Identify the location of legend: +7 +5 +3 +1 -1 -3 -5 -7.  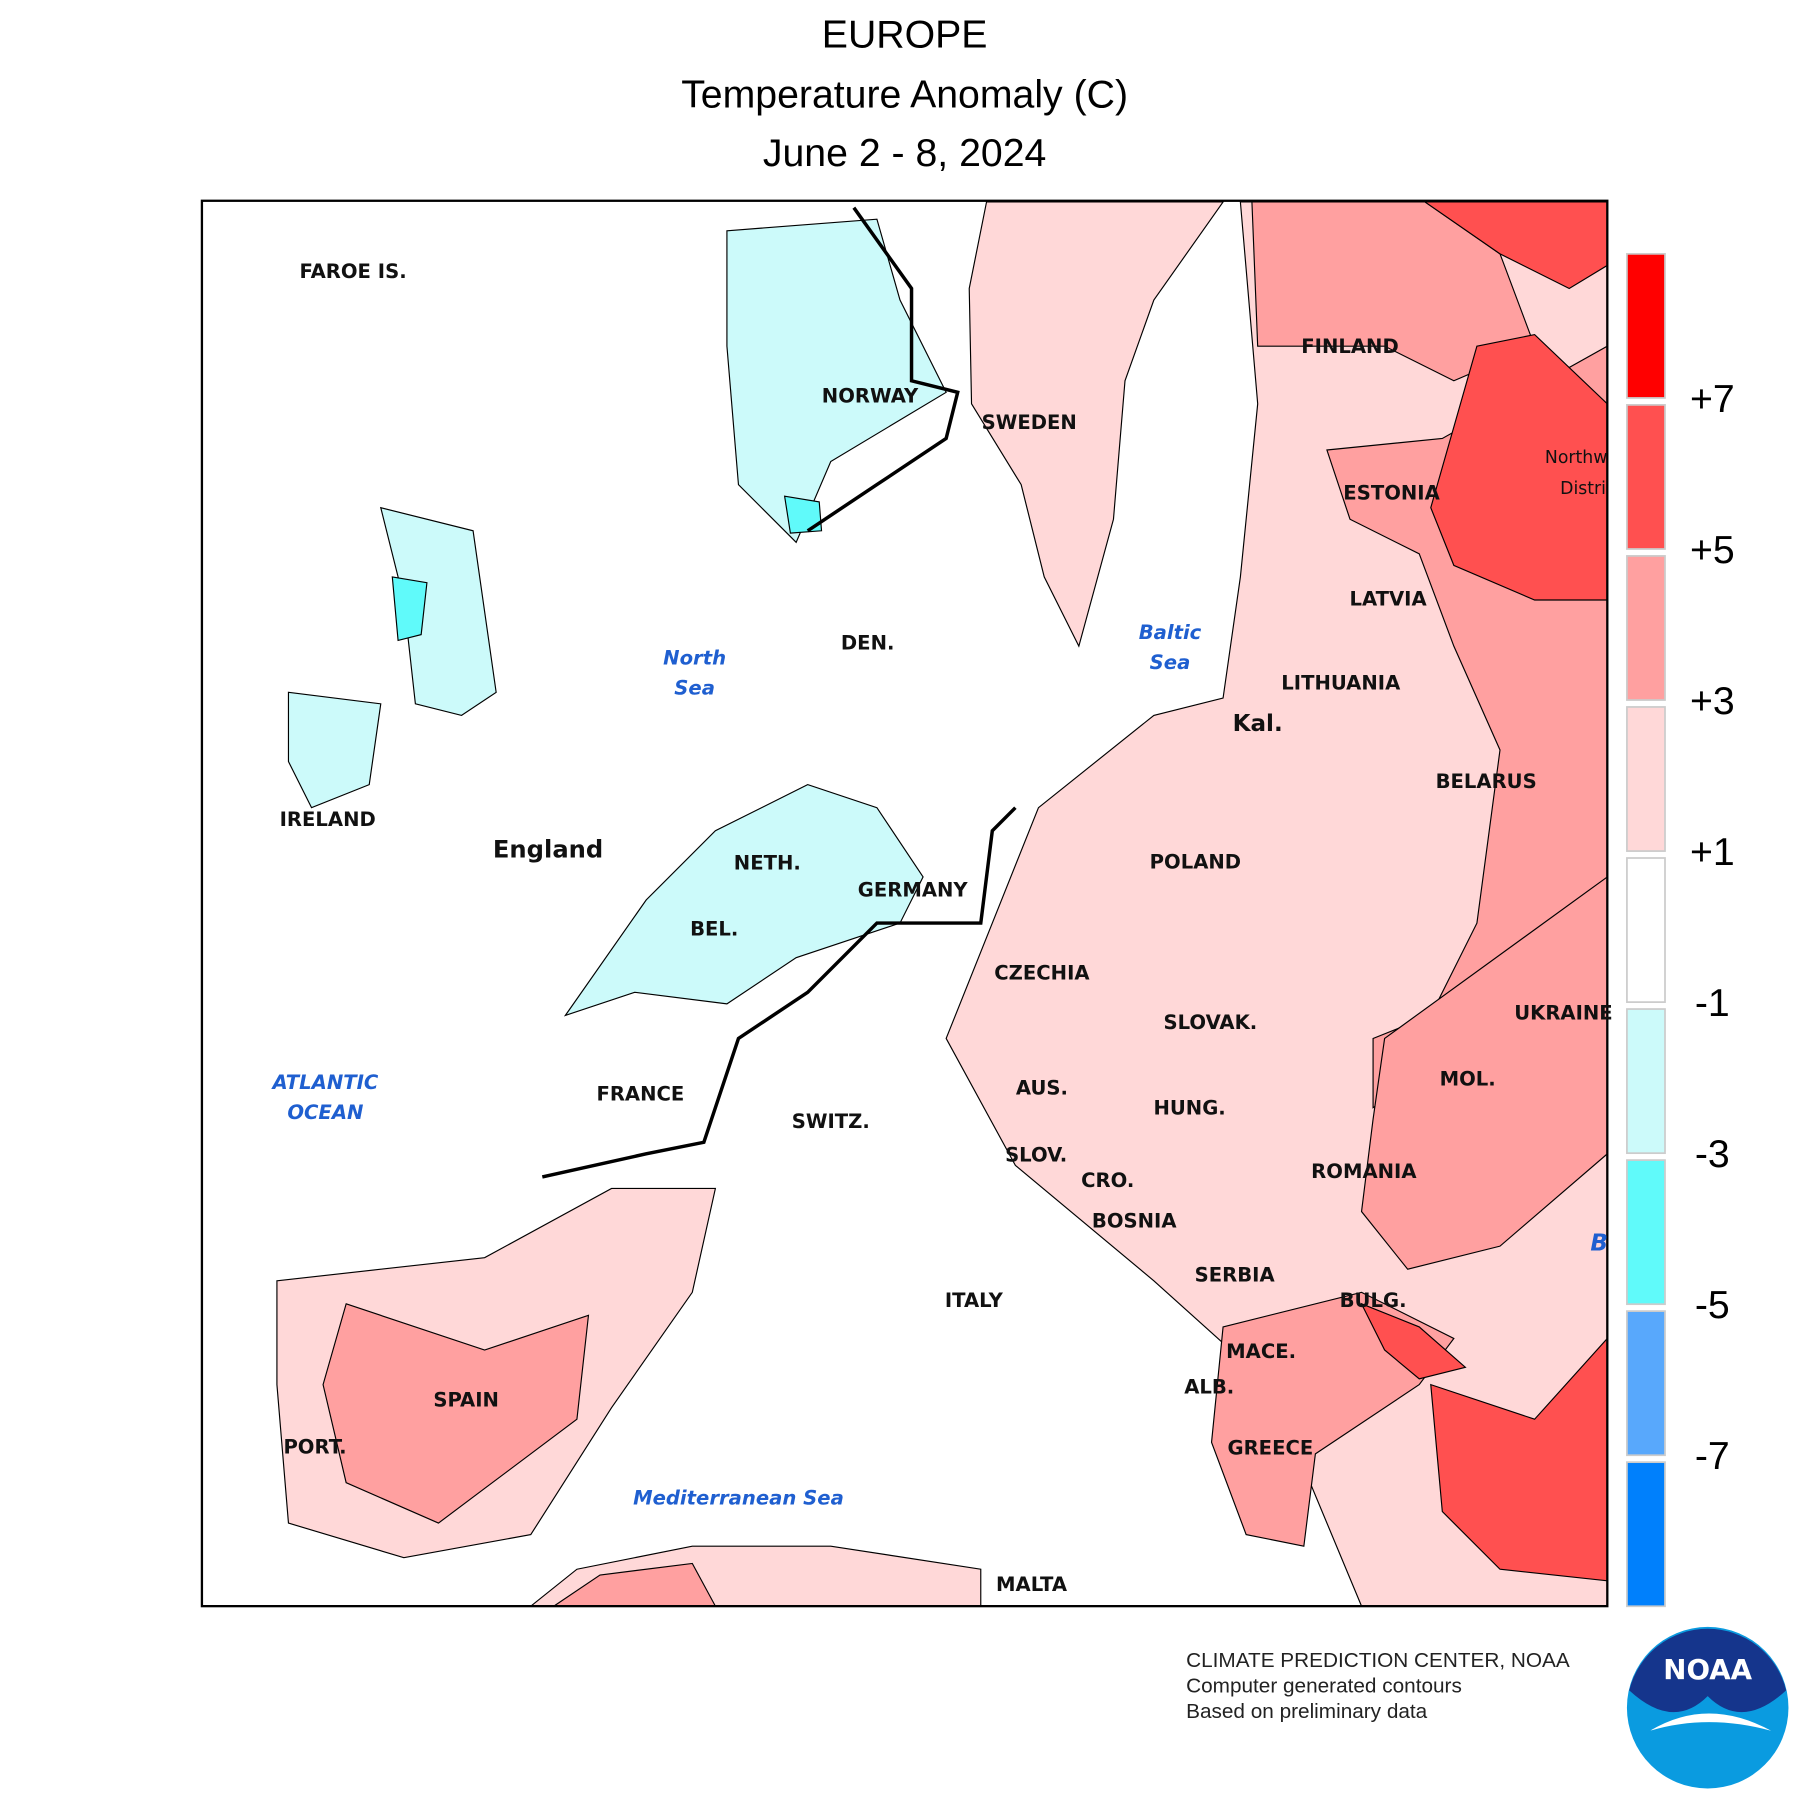
(1680, 930).